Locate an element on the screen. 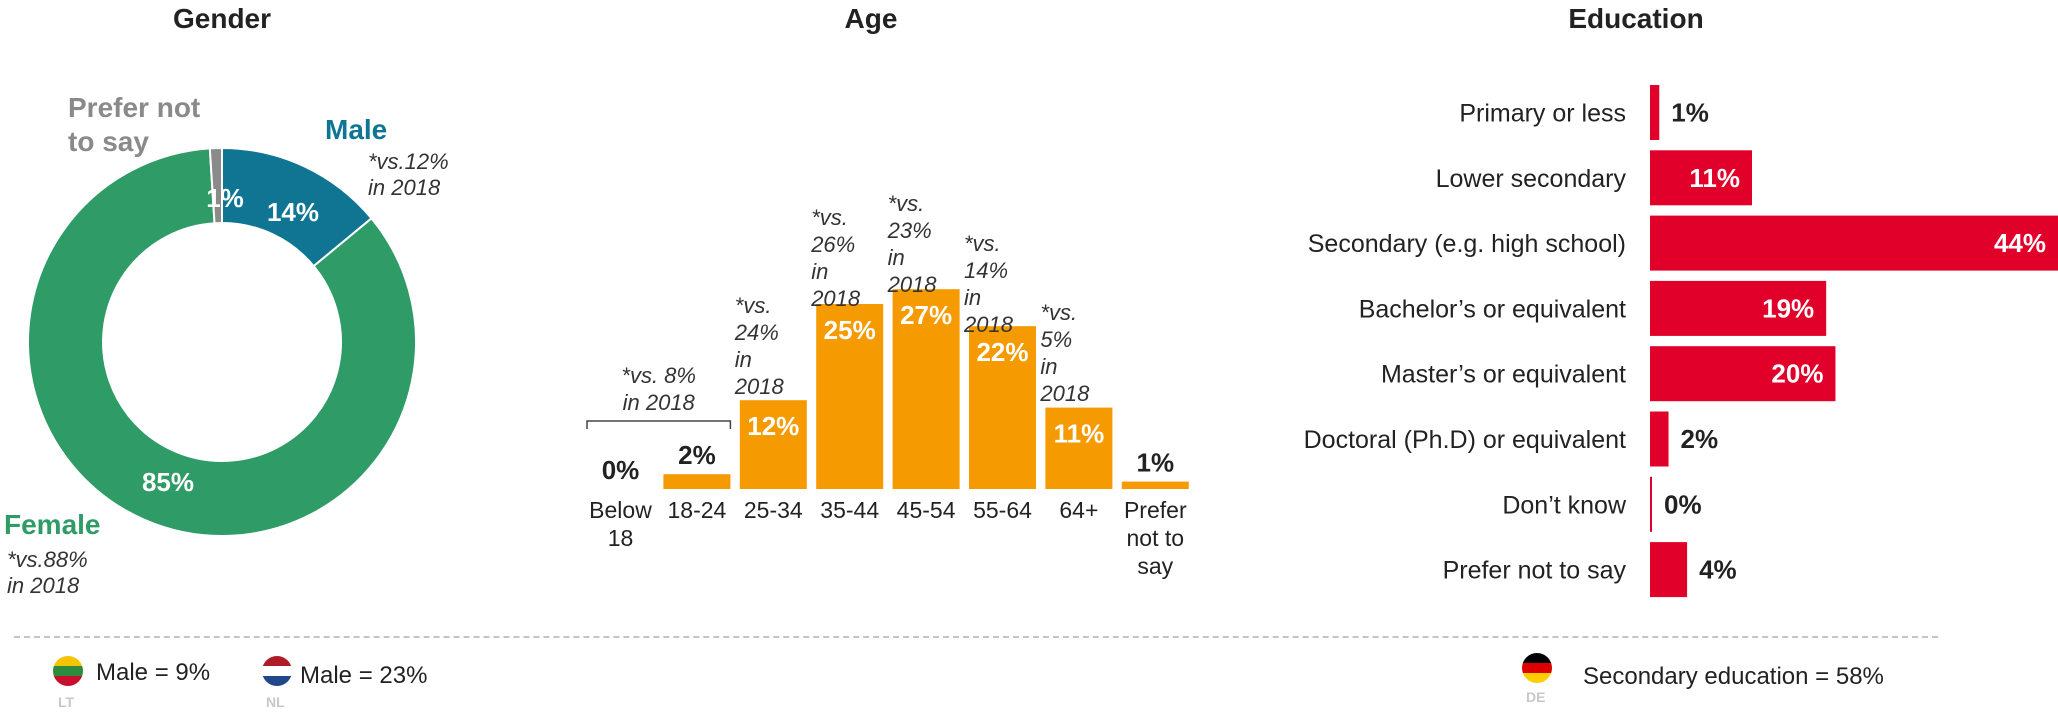 The image size is (2058, 713). age-value-label: 1% is located at coordinates (1156, 463).